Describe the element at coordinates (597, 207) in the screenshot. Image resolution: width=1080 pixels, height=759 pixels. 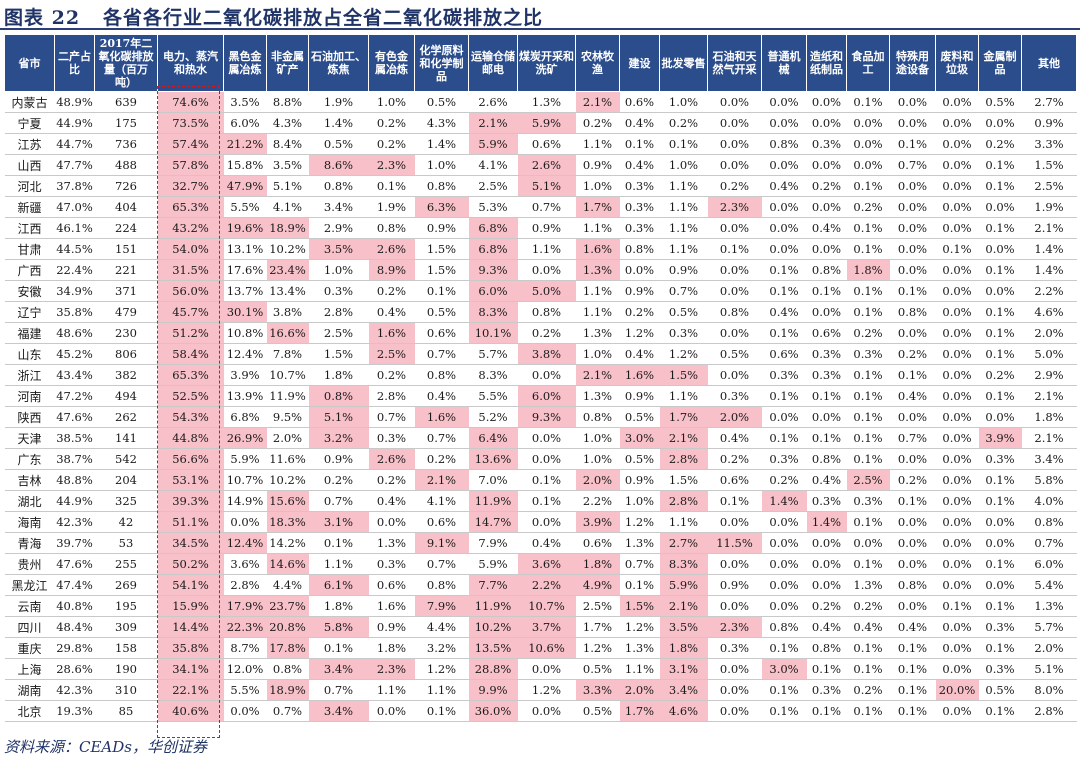
I see `value-cell: 1.7%` at that location.